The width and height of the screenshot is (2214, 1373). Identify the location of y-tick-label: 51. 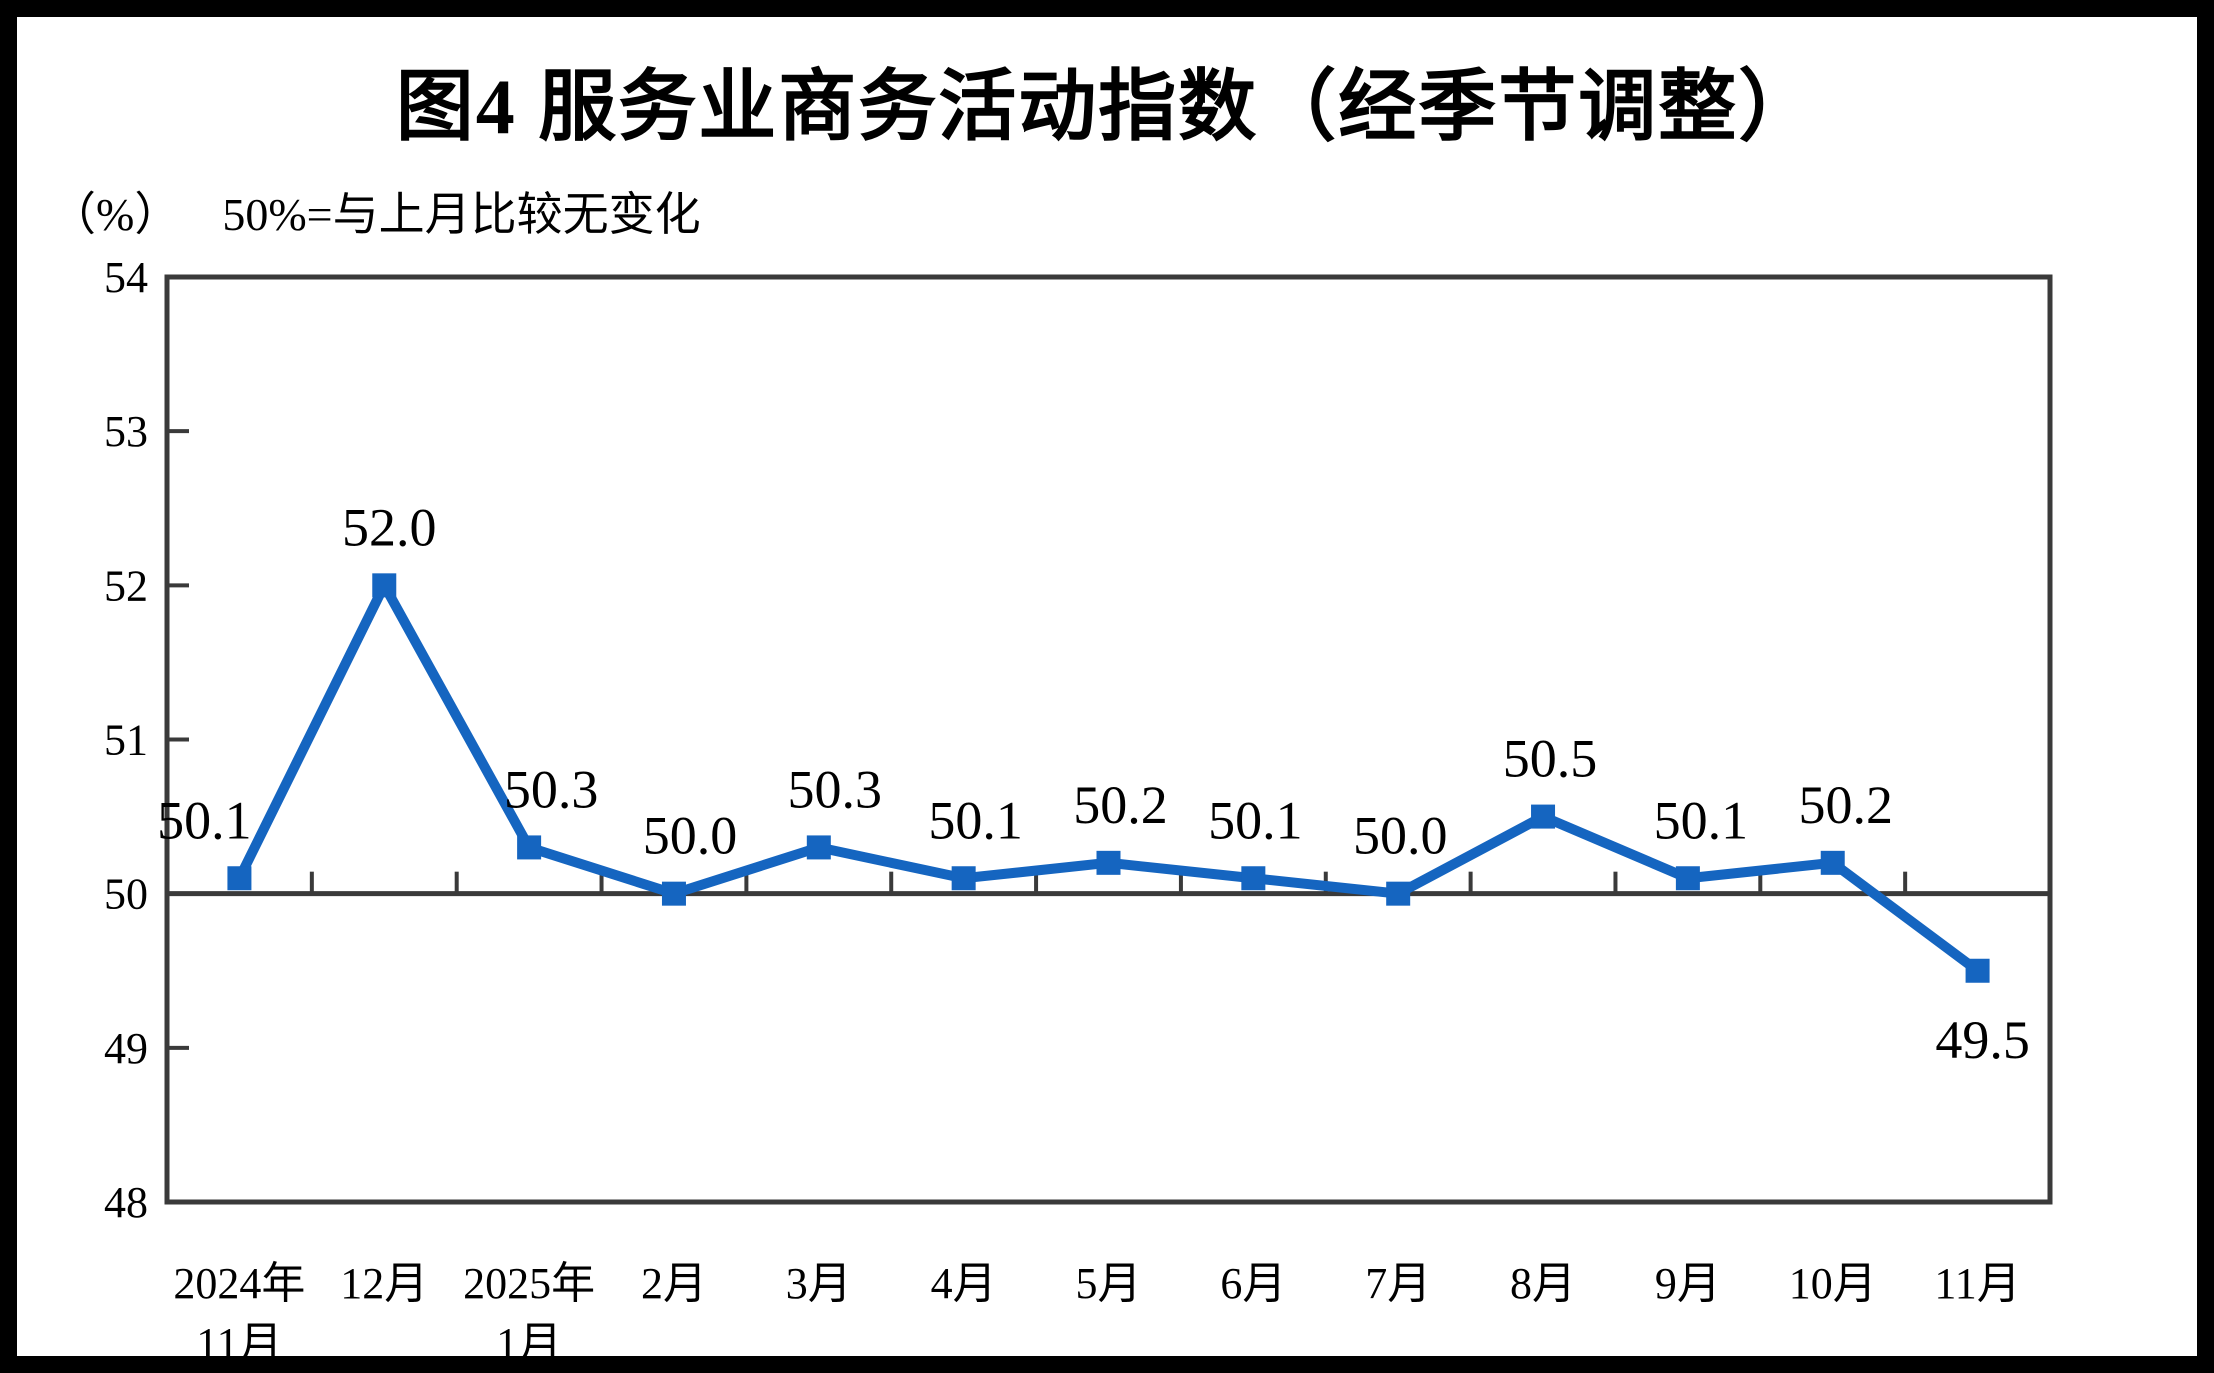
(126, 740).